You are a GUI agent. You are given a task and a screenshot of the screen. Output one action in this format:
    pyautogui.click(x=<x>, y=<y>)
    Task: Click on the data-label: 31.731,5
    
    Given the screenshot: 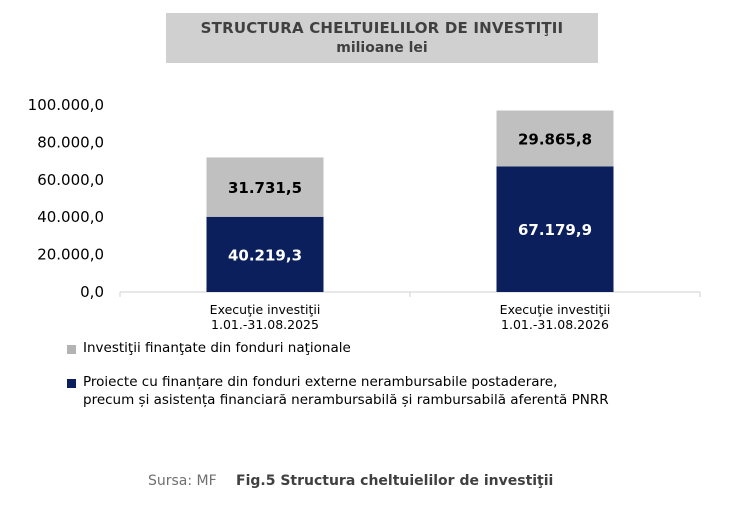 What is the action you would take?
    pyautogui.click(x=265, y=188)
    